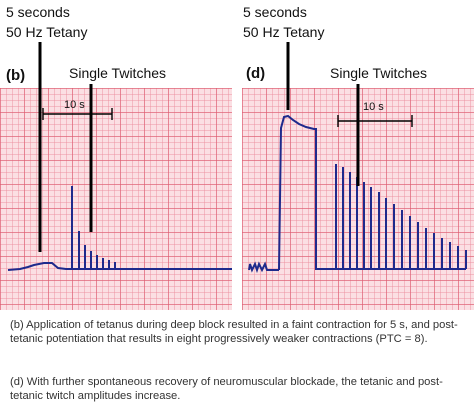 This screenshot has height=412, width=474. Describe the element at coordinates (74, 105) in the screenshot. I see `scale-label-b: 10 s` at that location.